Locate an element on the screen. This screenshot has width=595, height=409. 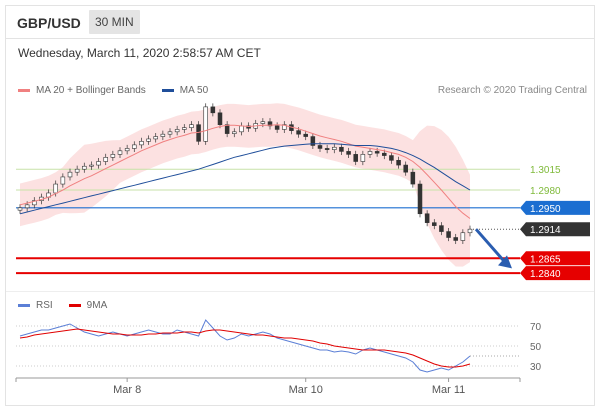
legend-rsi-label: RSI is located at coordinates (44, 305).